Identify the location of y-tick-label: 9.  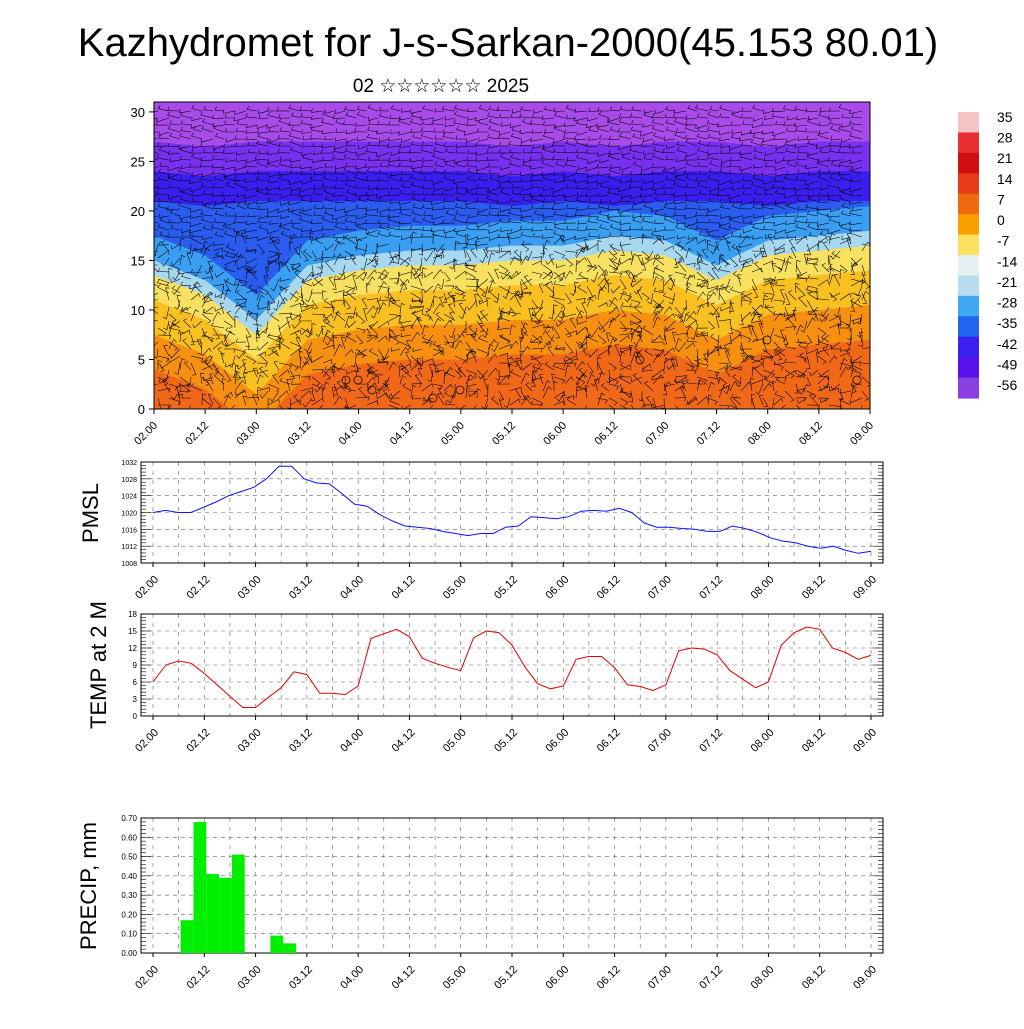
(135, 665).